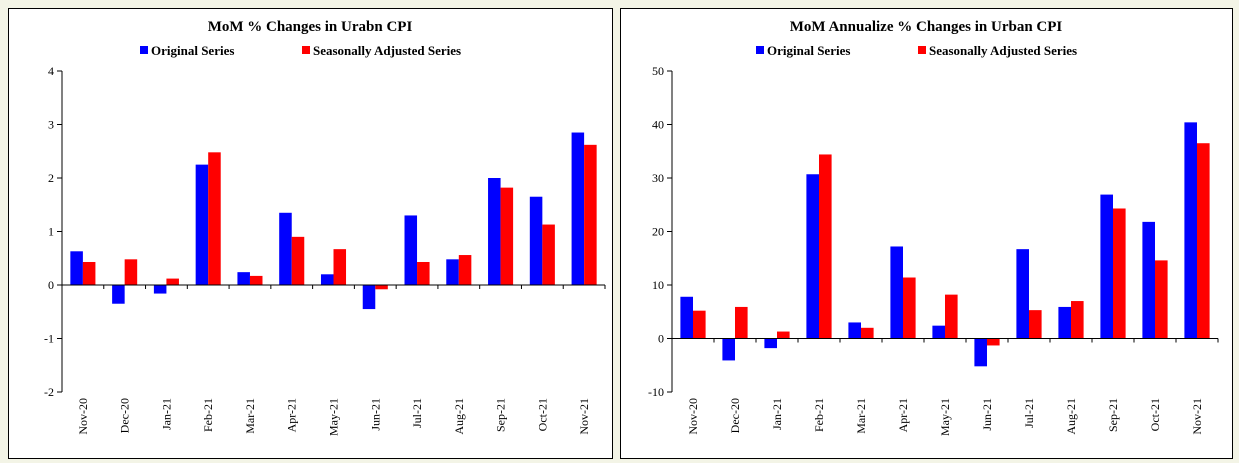 The width and height of the screenshot is (1239, 463). What do you see at coordinates (656, 392) in the screenshot?
I see `y-tick-label: -10` at bounding box center [656, 392].